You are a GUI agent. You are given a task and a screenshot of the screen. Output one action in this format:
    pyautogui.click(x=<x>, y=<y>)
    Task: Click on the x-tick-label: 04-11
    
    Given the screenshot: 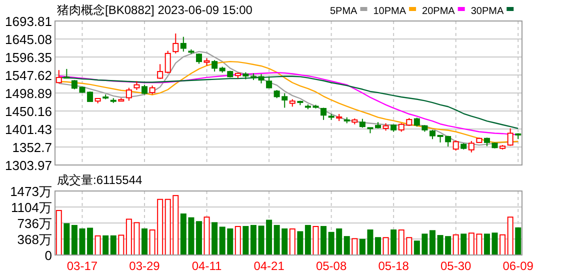 What is the action you would take?
    pyautogui.click(x=207, y=266)
    